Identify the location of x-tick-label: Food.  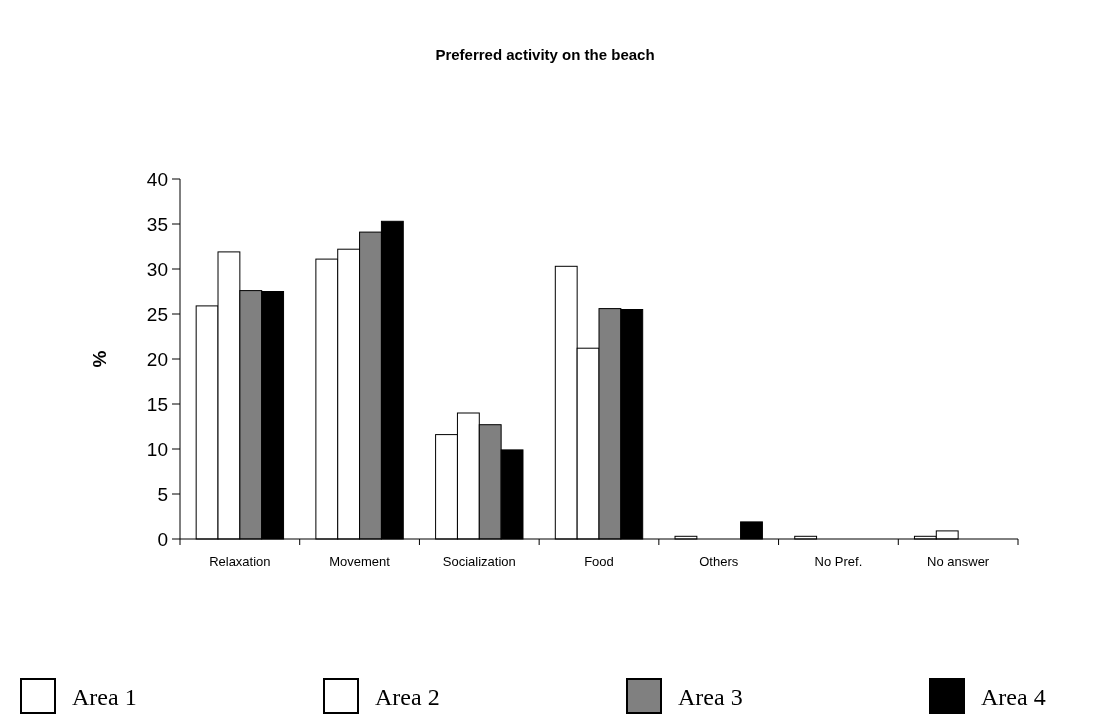
(599, 561).